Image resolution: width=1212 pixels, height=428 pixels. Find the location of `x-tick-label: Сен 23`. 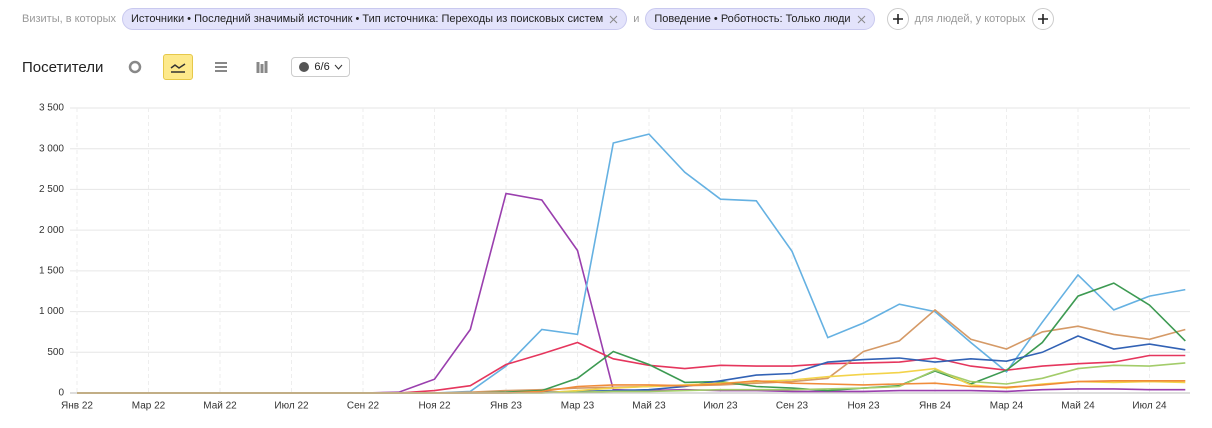

x-tick-label: Сен 23 is located at coordinates (792, 406).